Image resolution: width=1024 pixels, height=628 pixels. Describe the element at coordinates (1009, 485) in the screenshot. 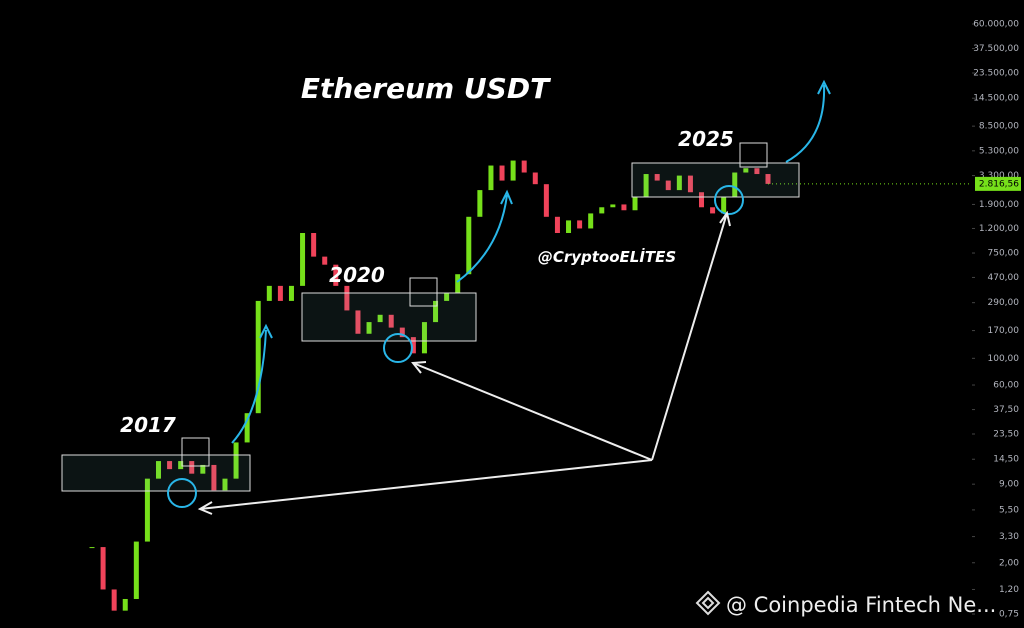

I see `y-tick-label: 9,00` at that location.